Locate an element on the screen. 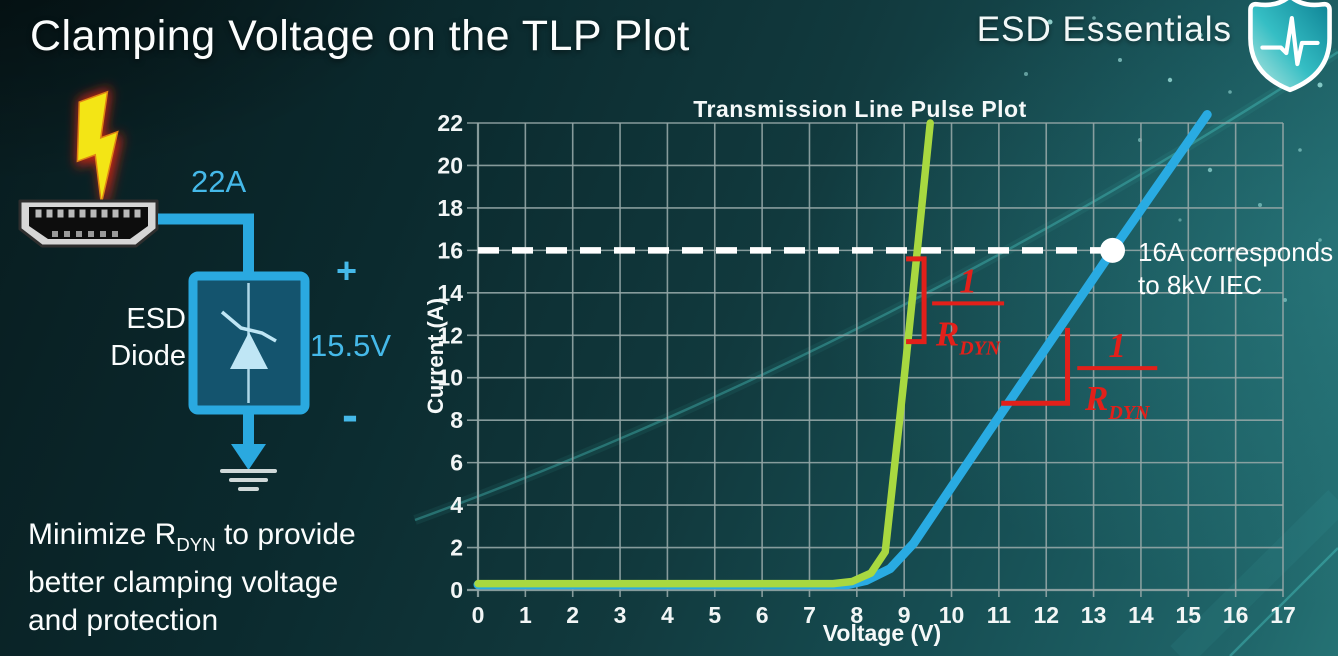 This screenshot has width=1338, height=656. x-tick-label: 3 is located at coordinates (620, 615).